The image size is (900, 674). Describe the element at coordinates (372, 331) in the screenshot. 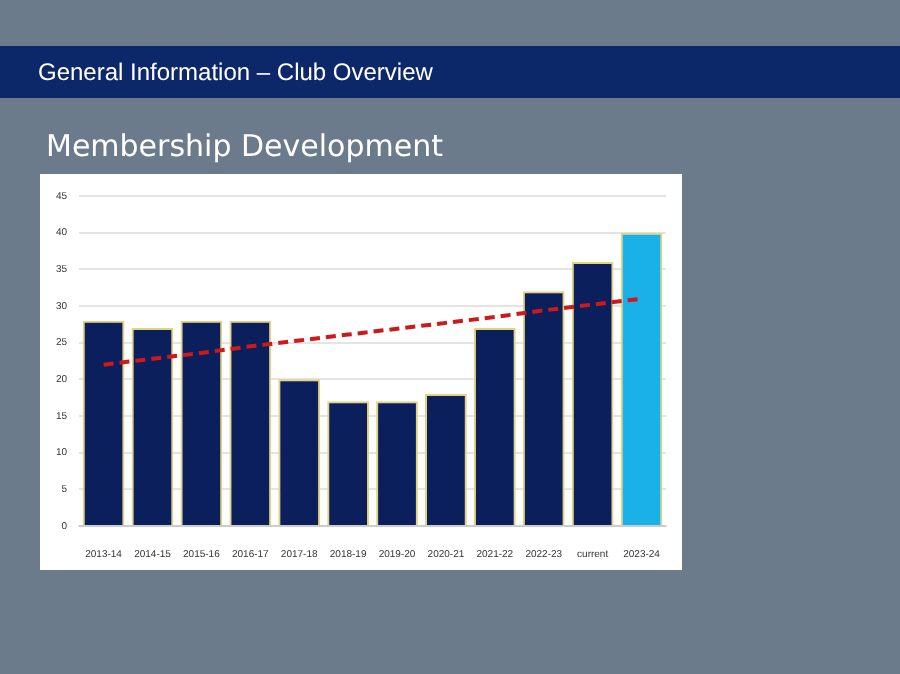

I see `line-series` at that location.